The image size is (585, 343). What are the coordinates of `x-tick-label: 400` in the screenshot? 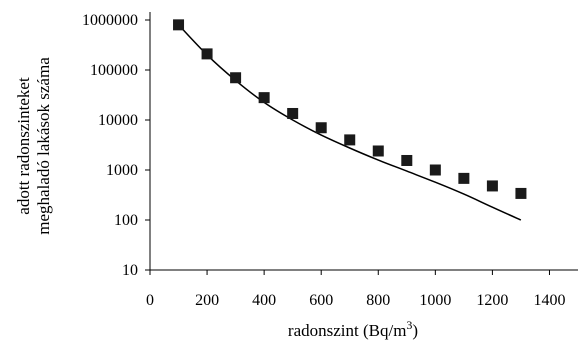 It's located at (264, 300).